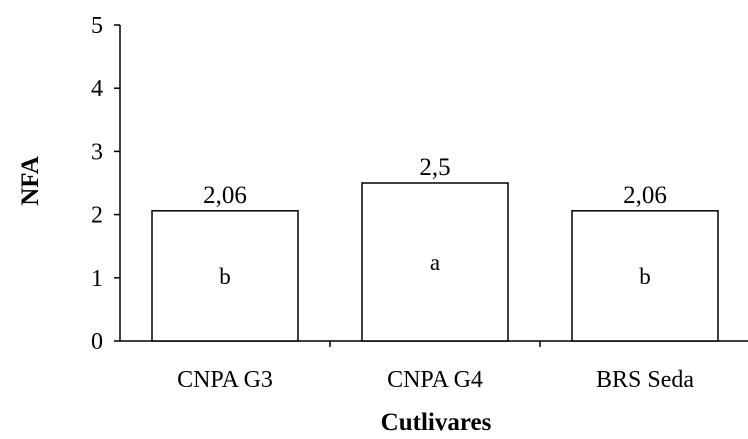  Describe the element at coordinates (97, 26) in the screenshot. I see `y-tick-label: 5` at that location.